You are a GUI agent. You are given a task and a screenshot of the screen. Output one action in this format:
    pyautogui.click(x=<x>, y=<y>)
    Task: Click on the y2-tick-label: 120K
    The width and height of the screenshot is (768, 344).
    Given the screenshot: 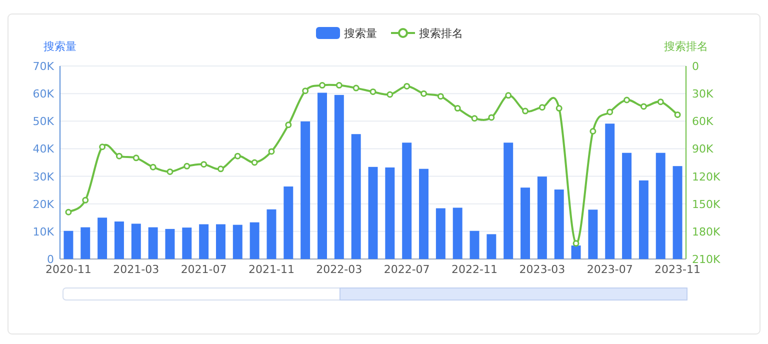 What is the action you would take?
    pyautogui.click(x=706, y=177)
    